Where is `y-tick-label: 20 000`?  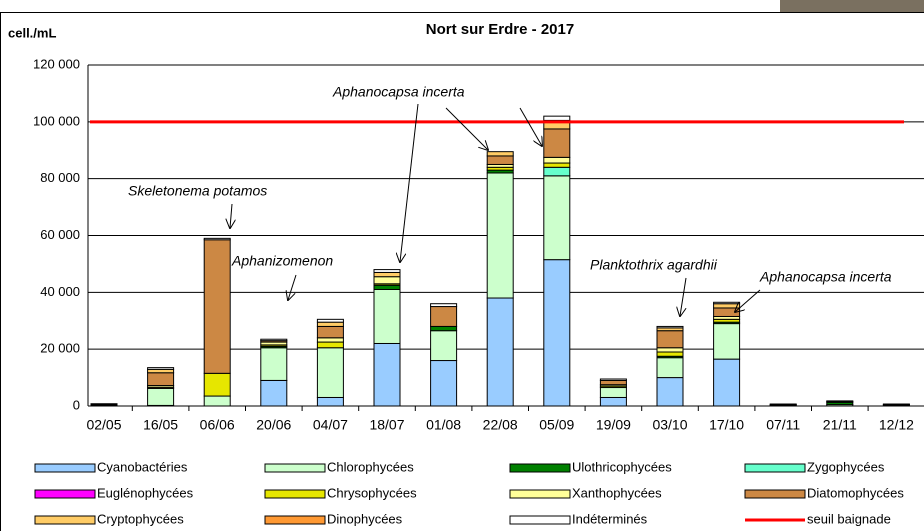
y-tick-label: 20 000 is located at coordinates (60, 348).